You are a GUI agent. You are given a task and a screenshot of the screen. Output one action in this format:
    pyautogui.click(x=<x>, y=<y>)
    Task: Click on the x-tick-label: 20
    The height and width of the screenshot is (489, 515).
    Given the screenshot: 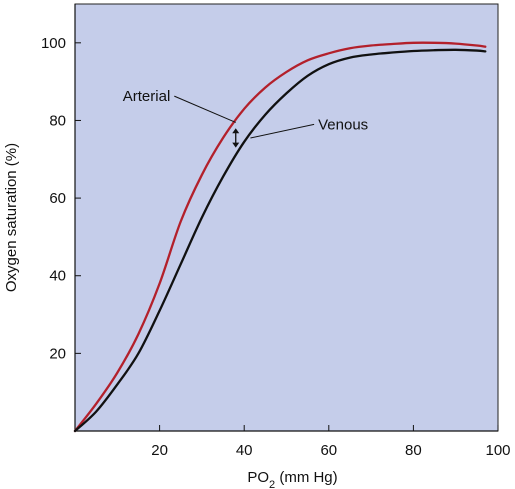 What is the action you would take?
    pyautogui.click(x=159, y=450)
    